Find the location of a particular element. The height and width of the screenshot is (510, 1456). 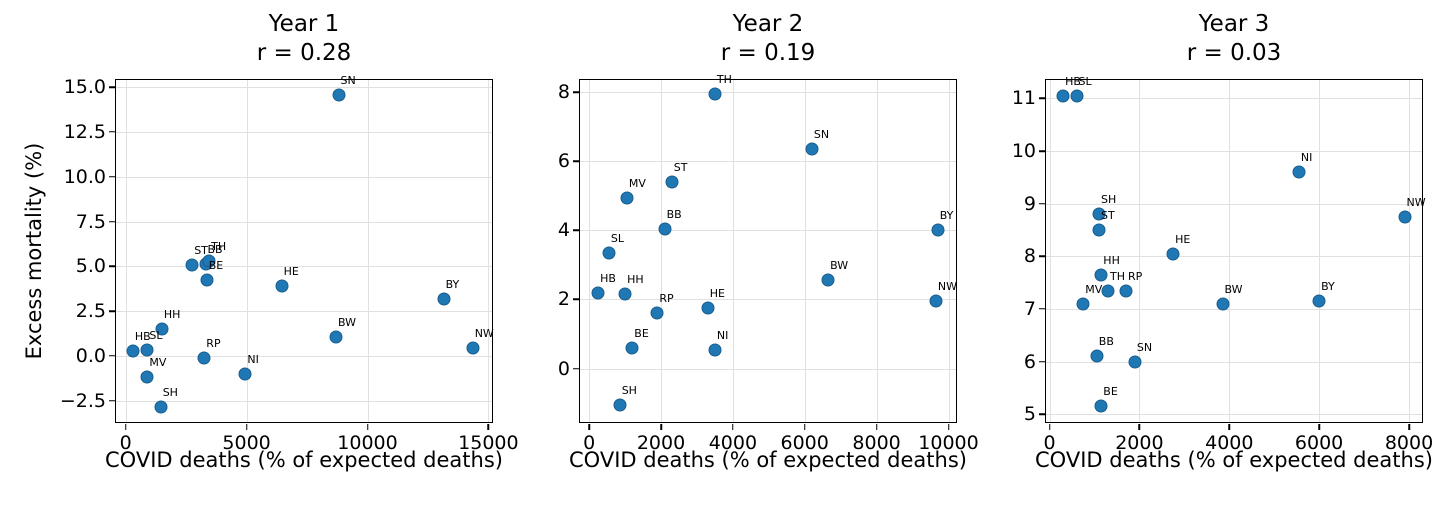

y-tick-label: −2.5 is located at coordinates (82, 400).